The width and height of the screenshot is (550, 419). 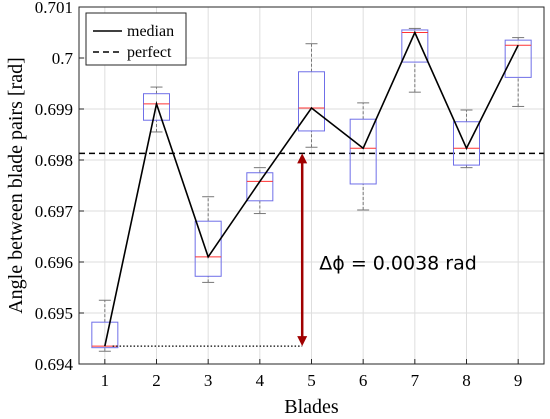 I want to click on y-tick-label: 0.695, so click(x=54, y=313).